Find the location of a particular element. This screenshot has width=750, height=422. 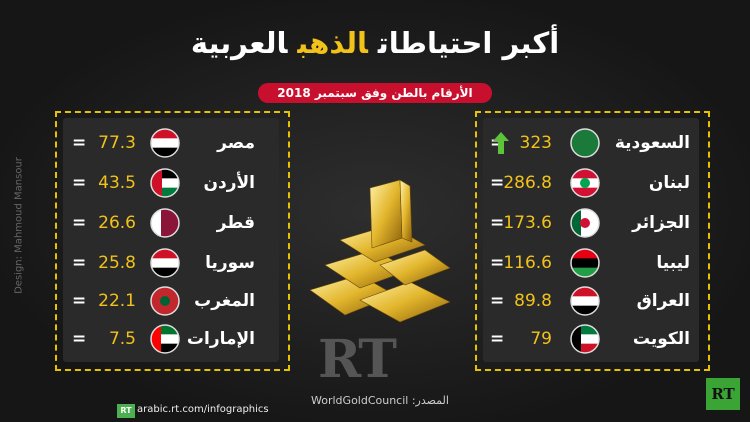

country-name: السعودية is located at coordinates (652, 143).